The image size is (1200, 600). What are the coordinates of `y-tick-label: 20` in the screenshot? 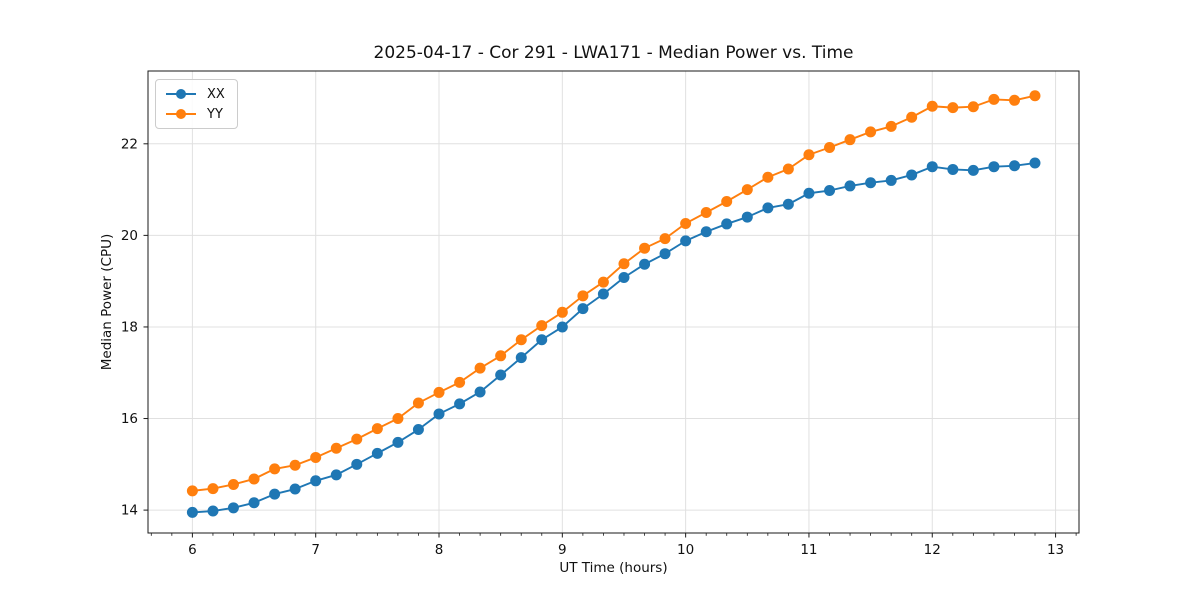 It's located at (129, 236).